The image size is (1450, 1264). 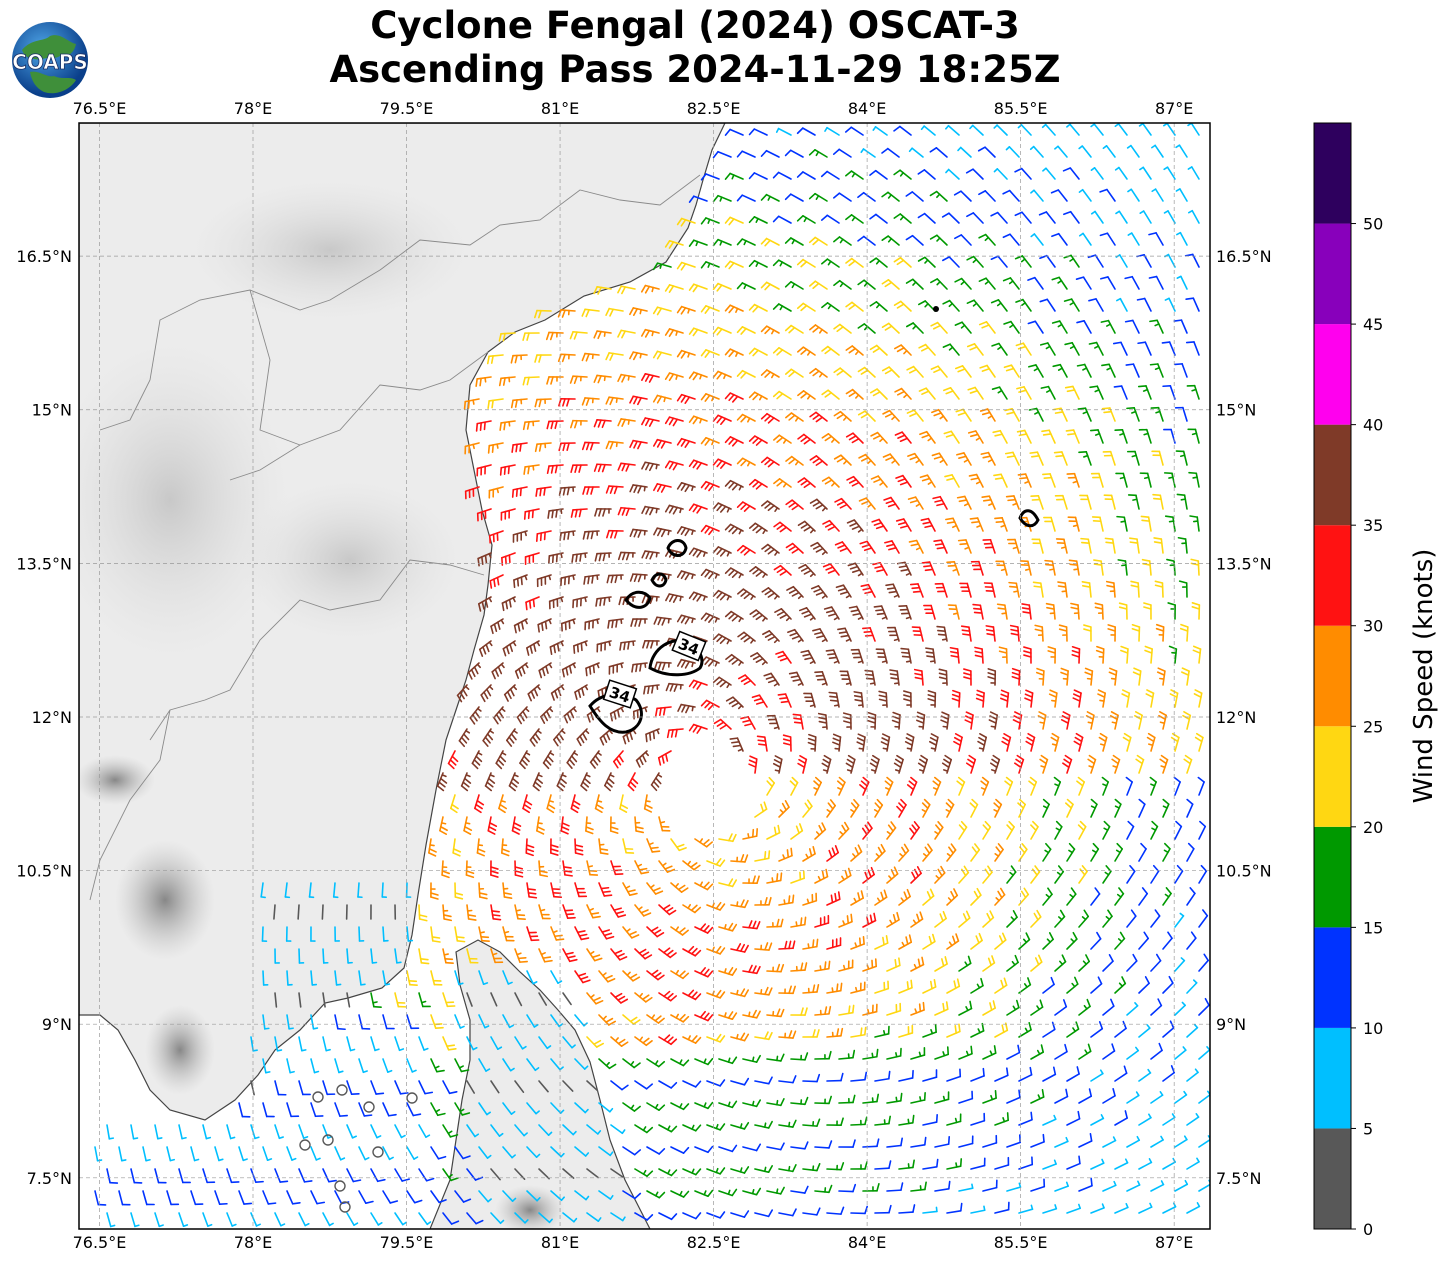 I want to click on lon-labels-bottom: 76.5°E 78°E 79.5°E 81°E 82.5°E 84°E 85.5°E 87°E, so click(x=633, y=1242).